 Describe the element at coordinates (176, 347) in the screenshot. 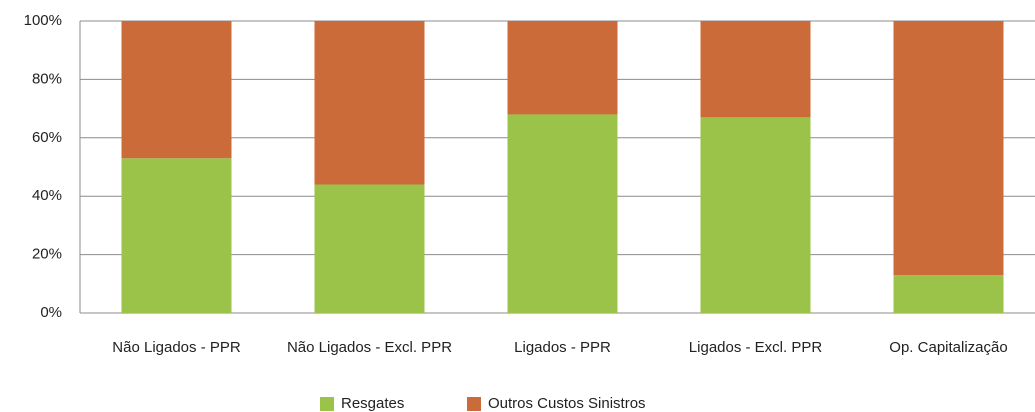

I see `x-tick-label: Não Ligados - PPR` at that location.